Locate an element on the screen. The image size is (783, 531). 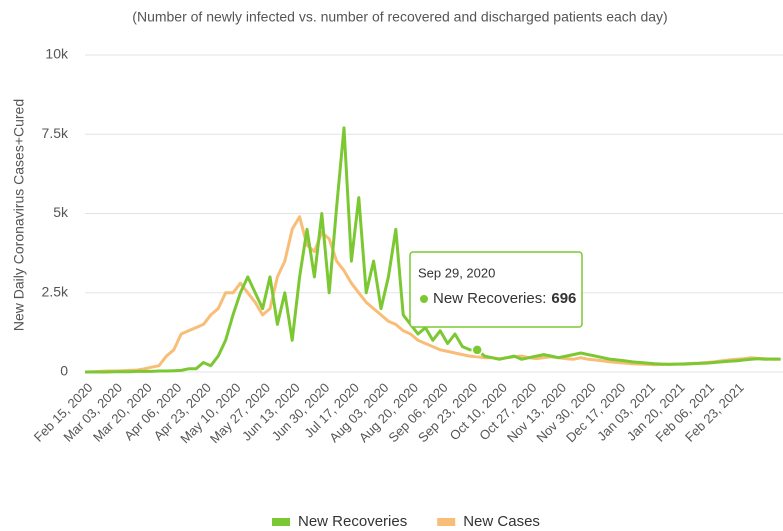
legend-item: New Recoveries is located at coordinates (339, 521).